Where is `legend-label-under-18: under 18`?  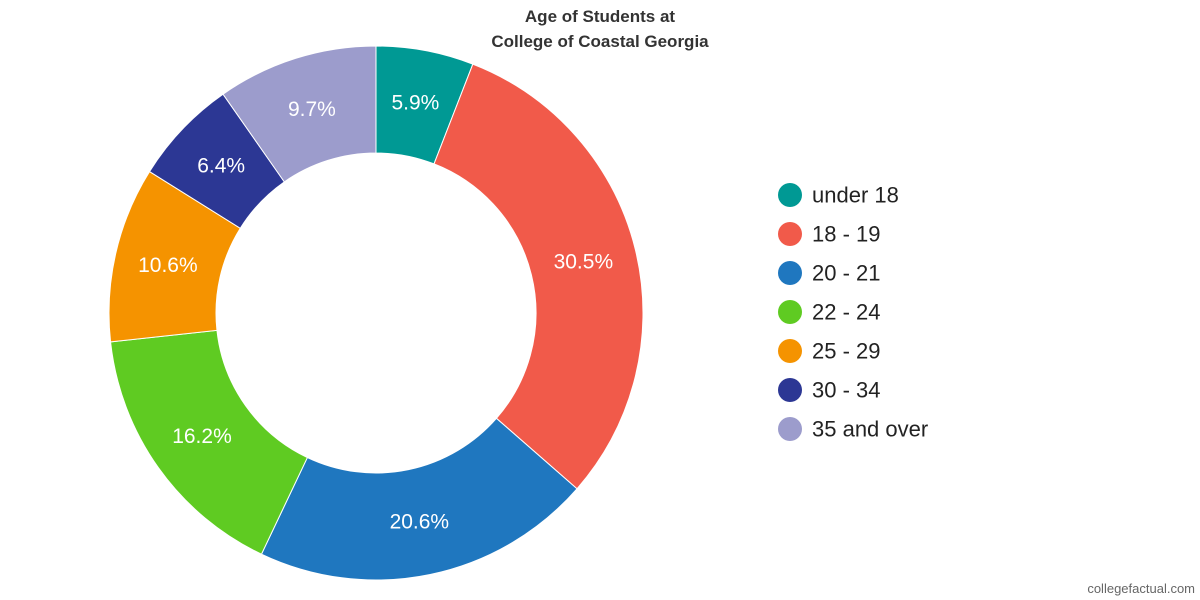 legend-label-under-18: under 18 is located at coordinates (855, 195).